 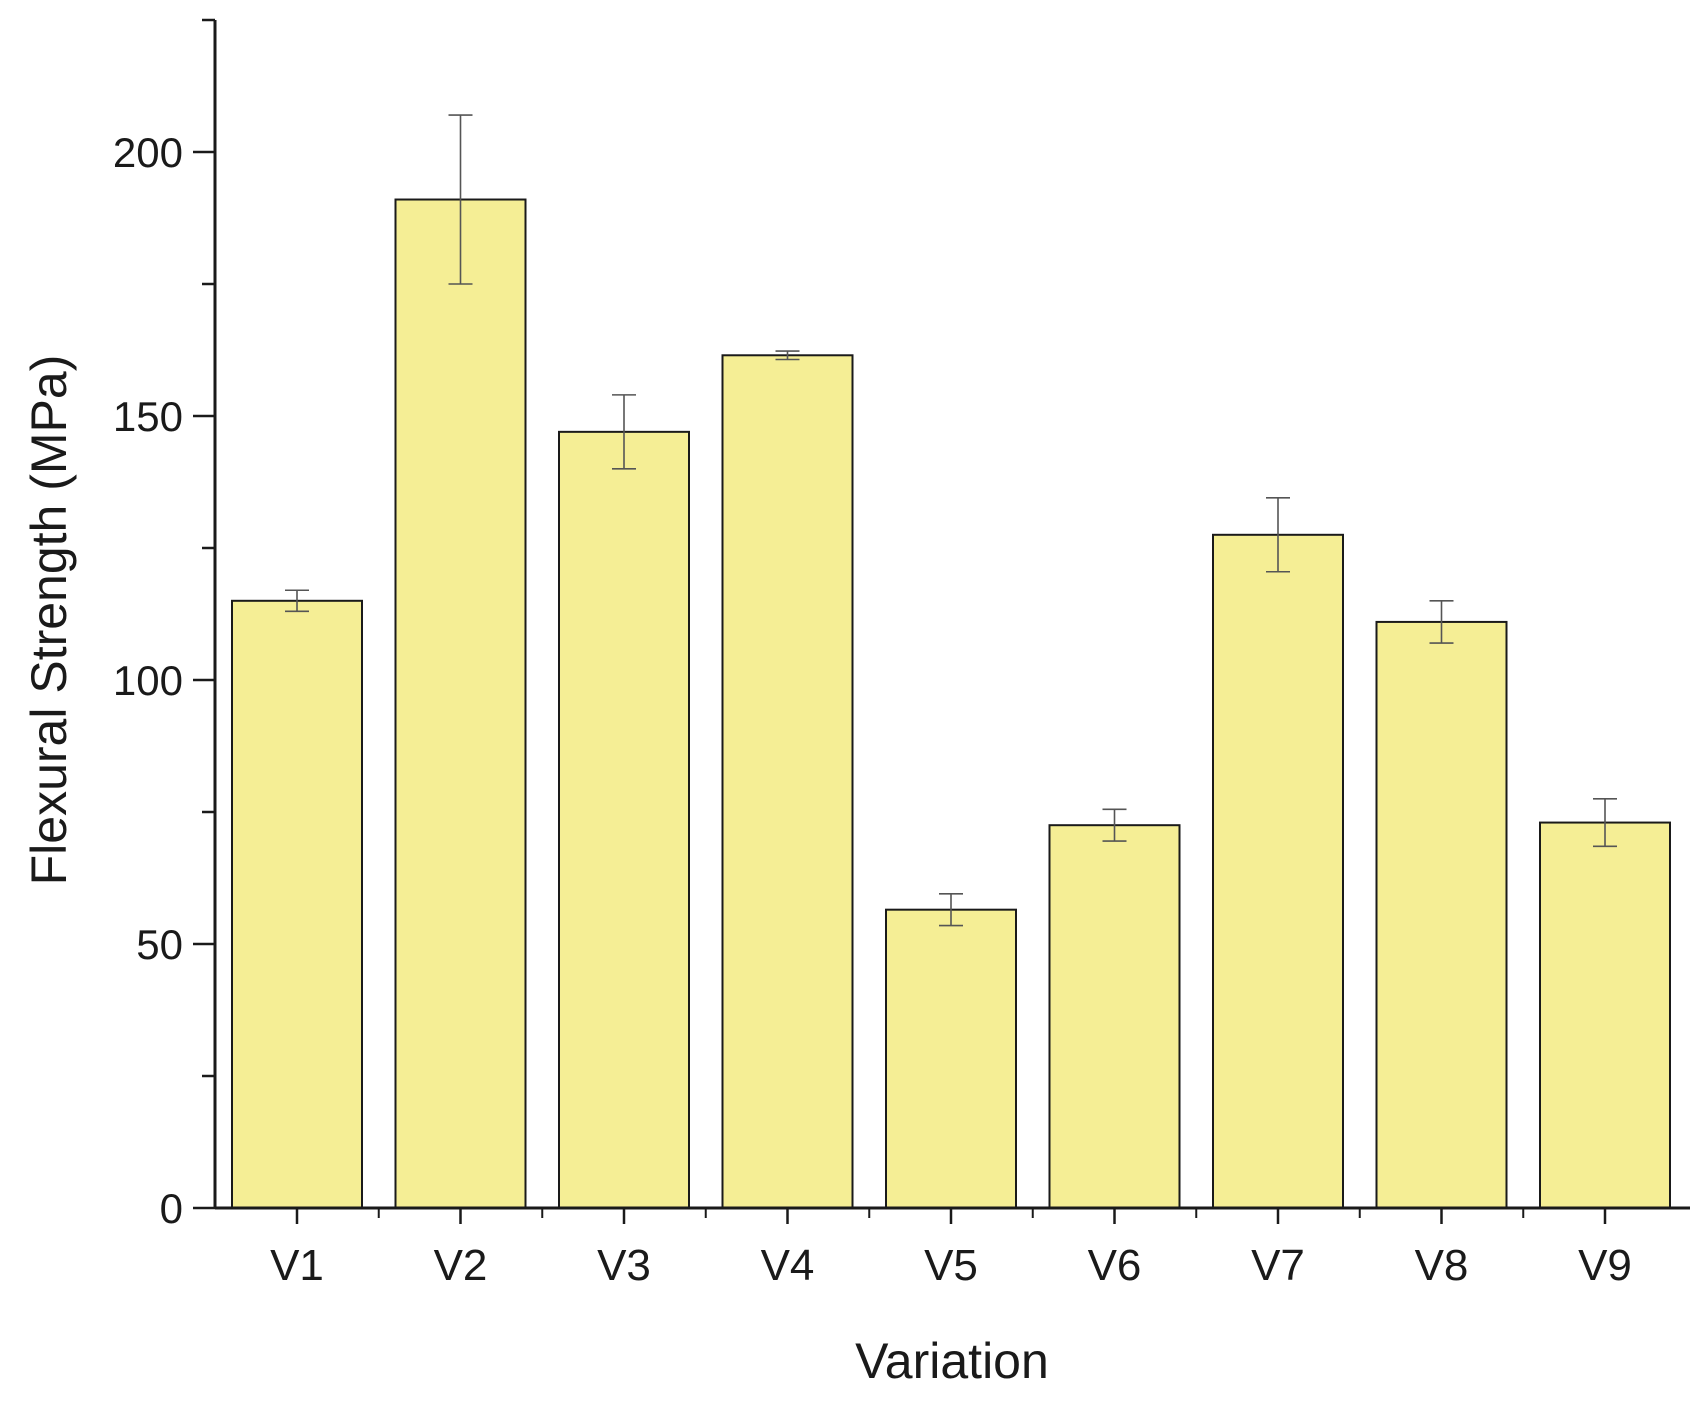 I want to click on error-bar-v2, so click(x=460, y=199).